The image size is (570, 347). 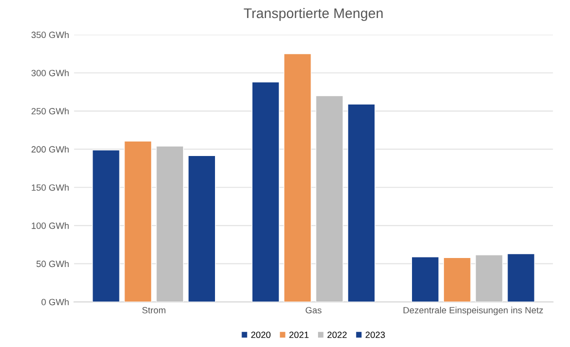 What do you see at coordinates (260, 335) in the screenshot?
I see `legend-label: 2020` at bounding box center [260, 335].